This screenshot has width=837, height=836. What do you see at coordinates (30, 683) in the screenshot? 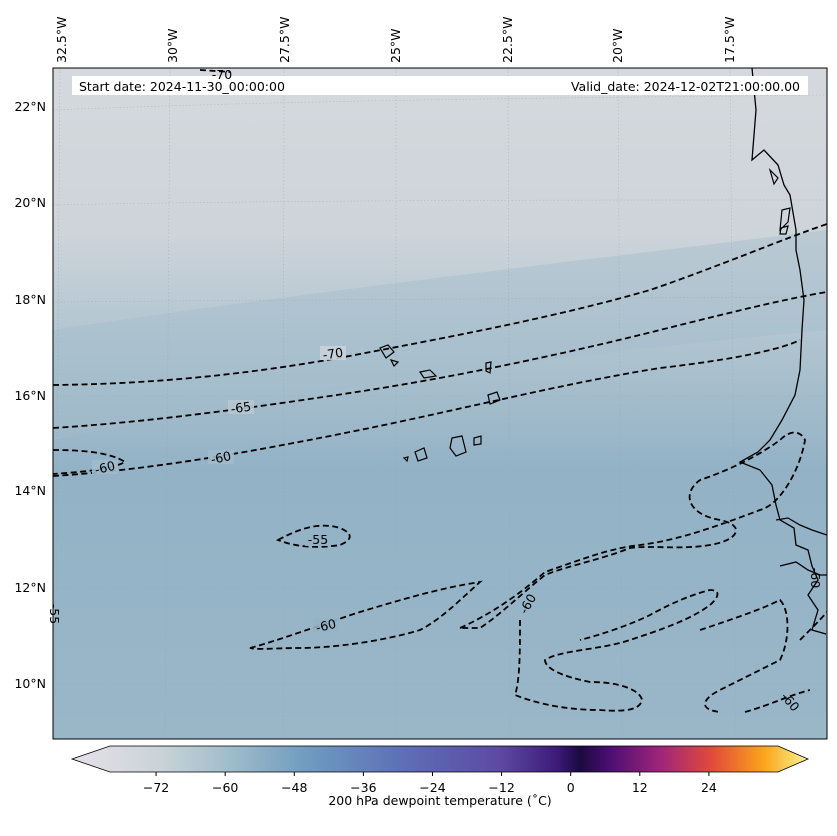
I see `lat-label: 10°N` at bounding box center [30, 683].